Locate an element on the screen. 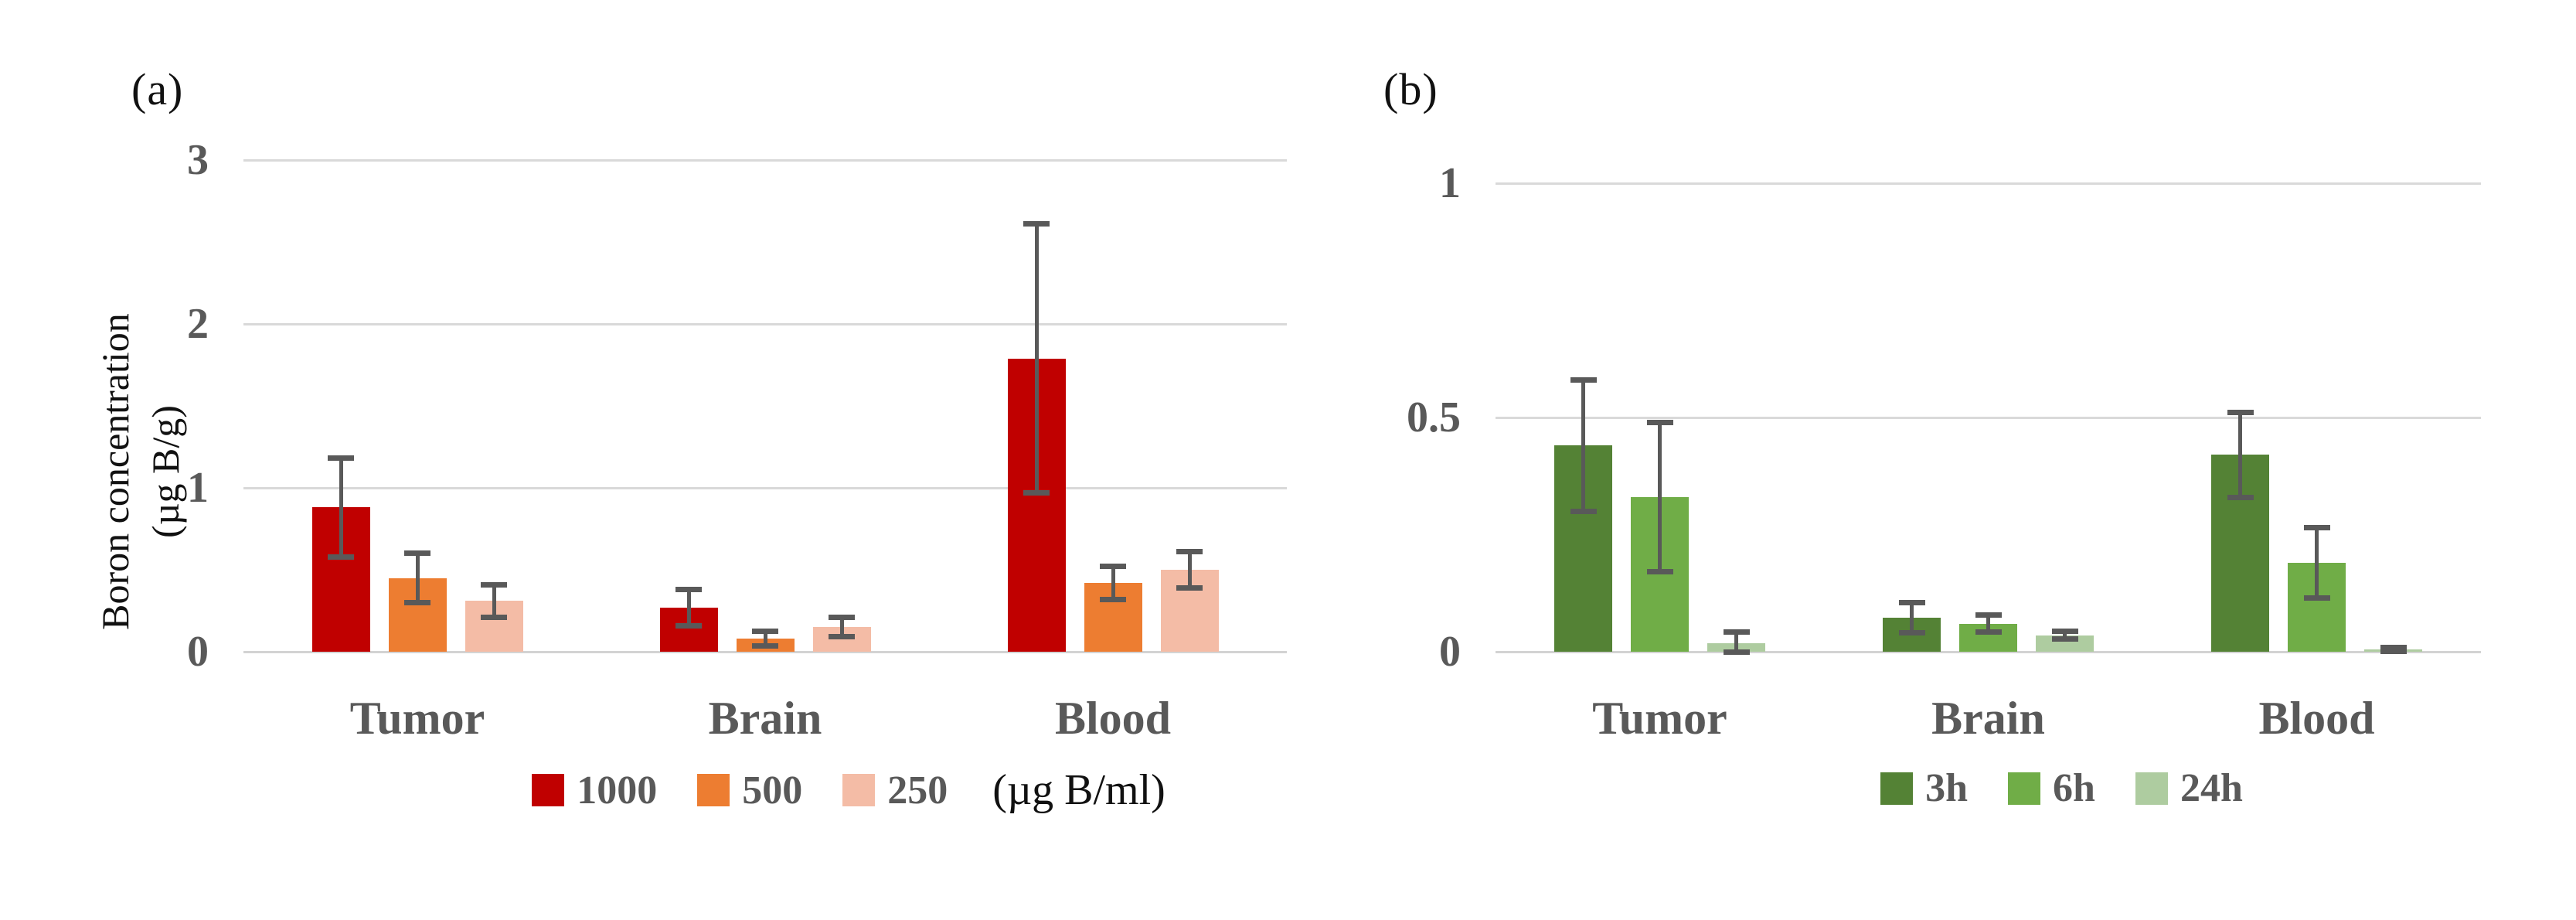 This screenshot has width=2576, height=920. legend-label-24h: 24h is located at coordinates (2211, 788).